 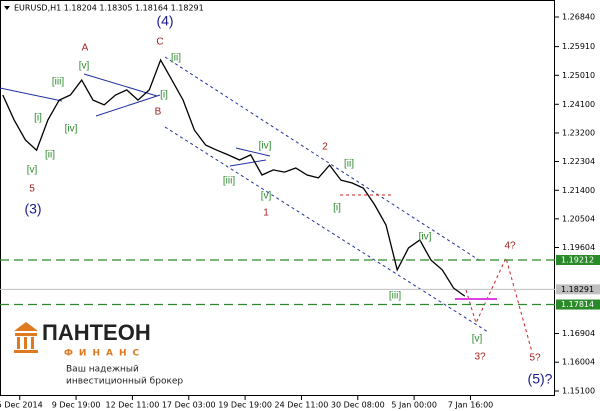 What do you see at coordinates (245, 405) in the screenshot?
I see `x-tick-label: 19 Dec 19:00` at bounding box center [245, 405].